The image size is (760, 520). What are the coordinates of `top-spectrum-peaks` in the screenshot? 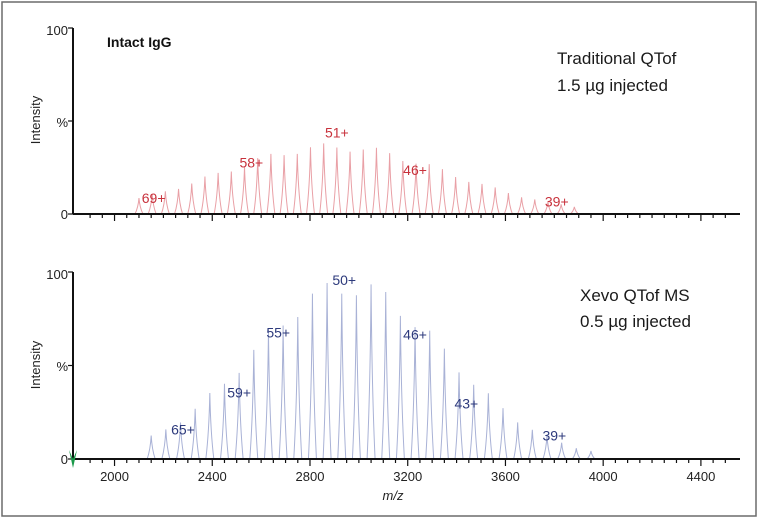 It's located at (356, 179).